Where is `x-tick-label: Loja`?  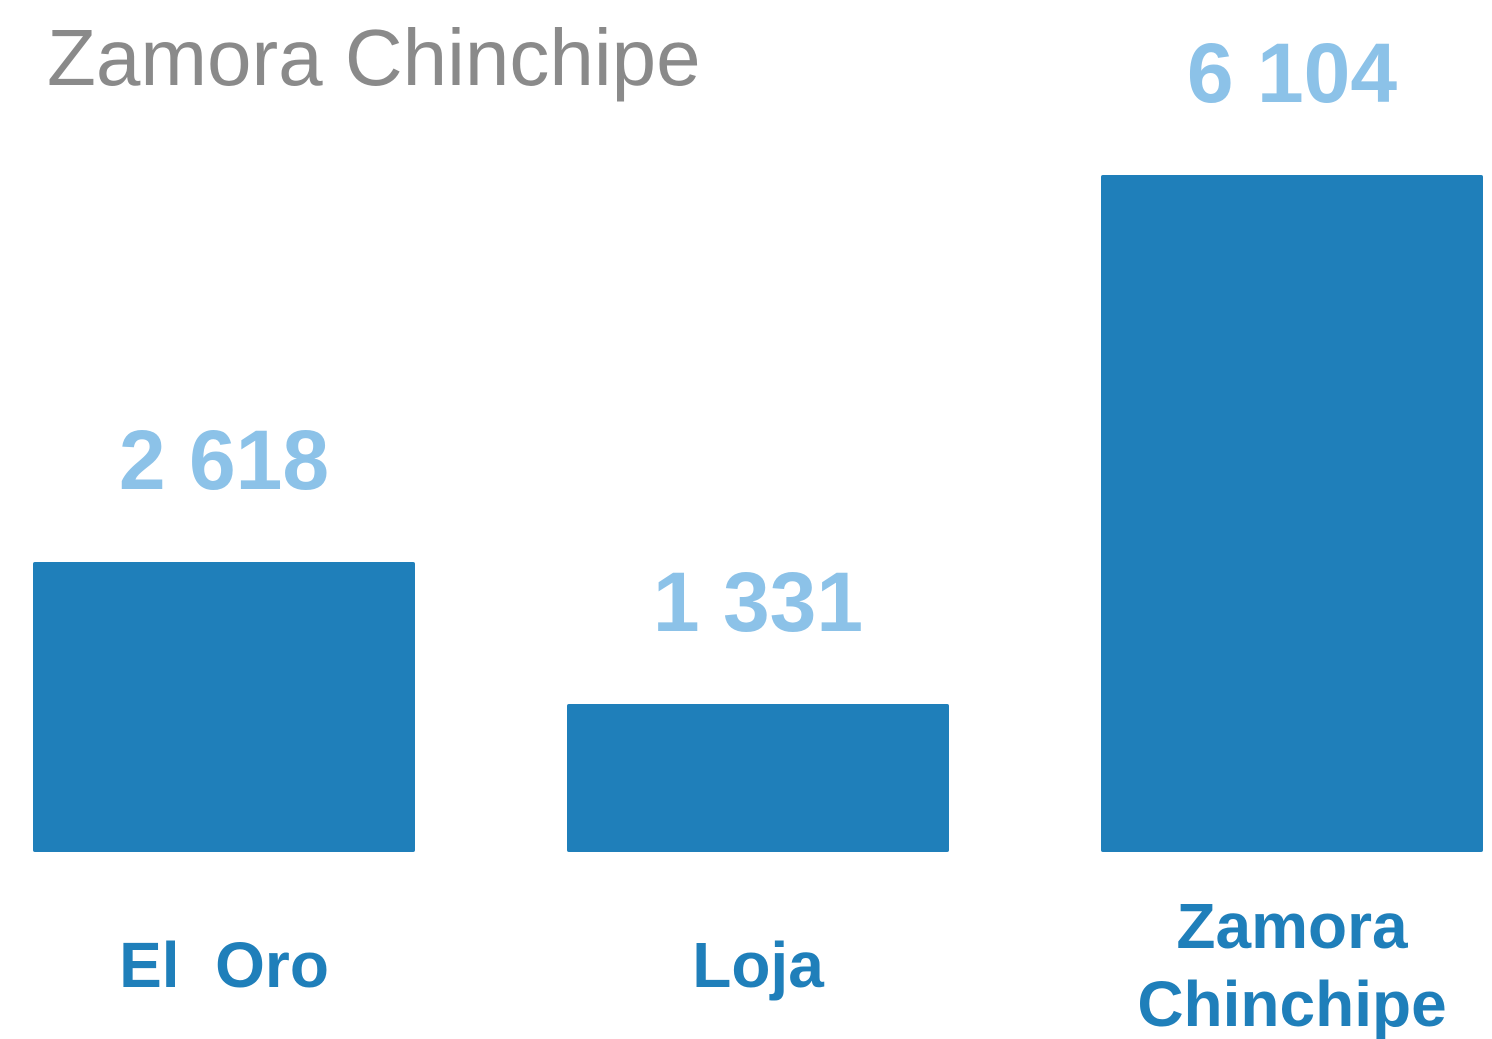 x-tick-label: Loja is located at coordinates (758, 965).